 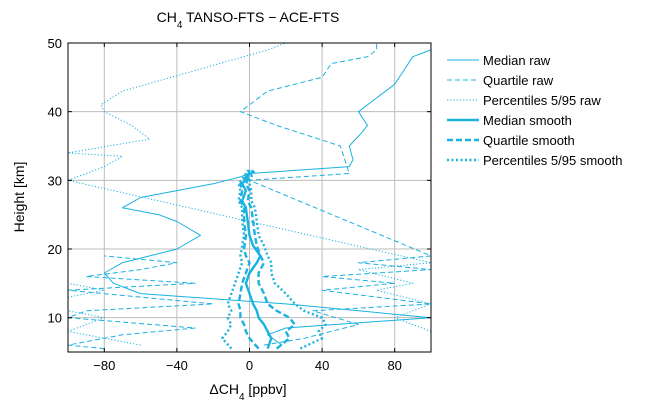 I want to click on x-tick-label: −40, so click(x=177, y=365).